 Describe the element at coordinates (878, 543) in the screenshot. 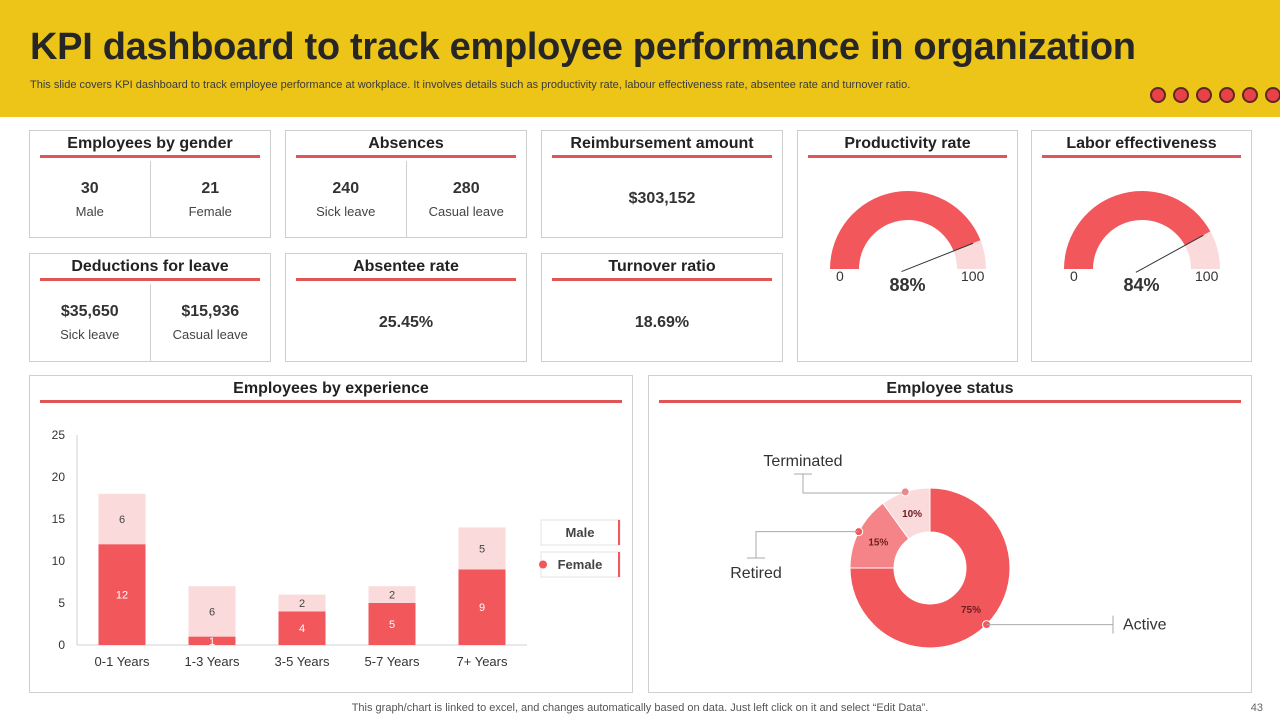

I see `donut-value-label: 15%` at that location.